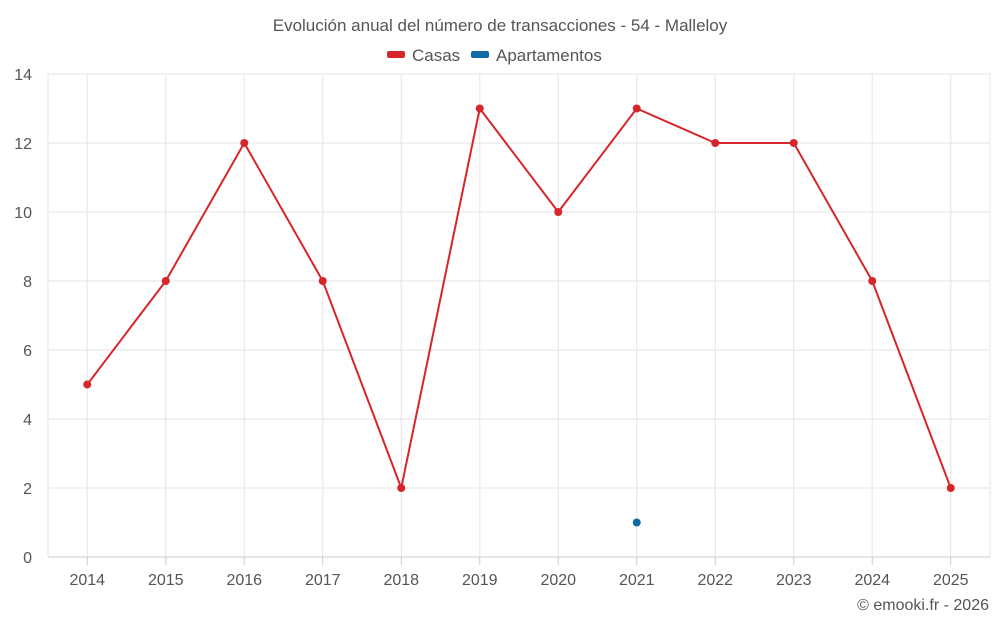 This screenshot has width=1000, height=625. I want to click on legend-item-casas: Casas, so click(423, 55).